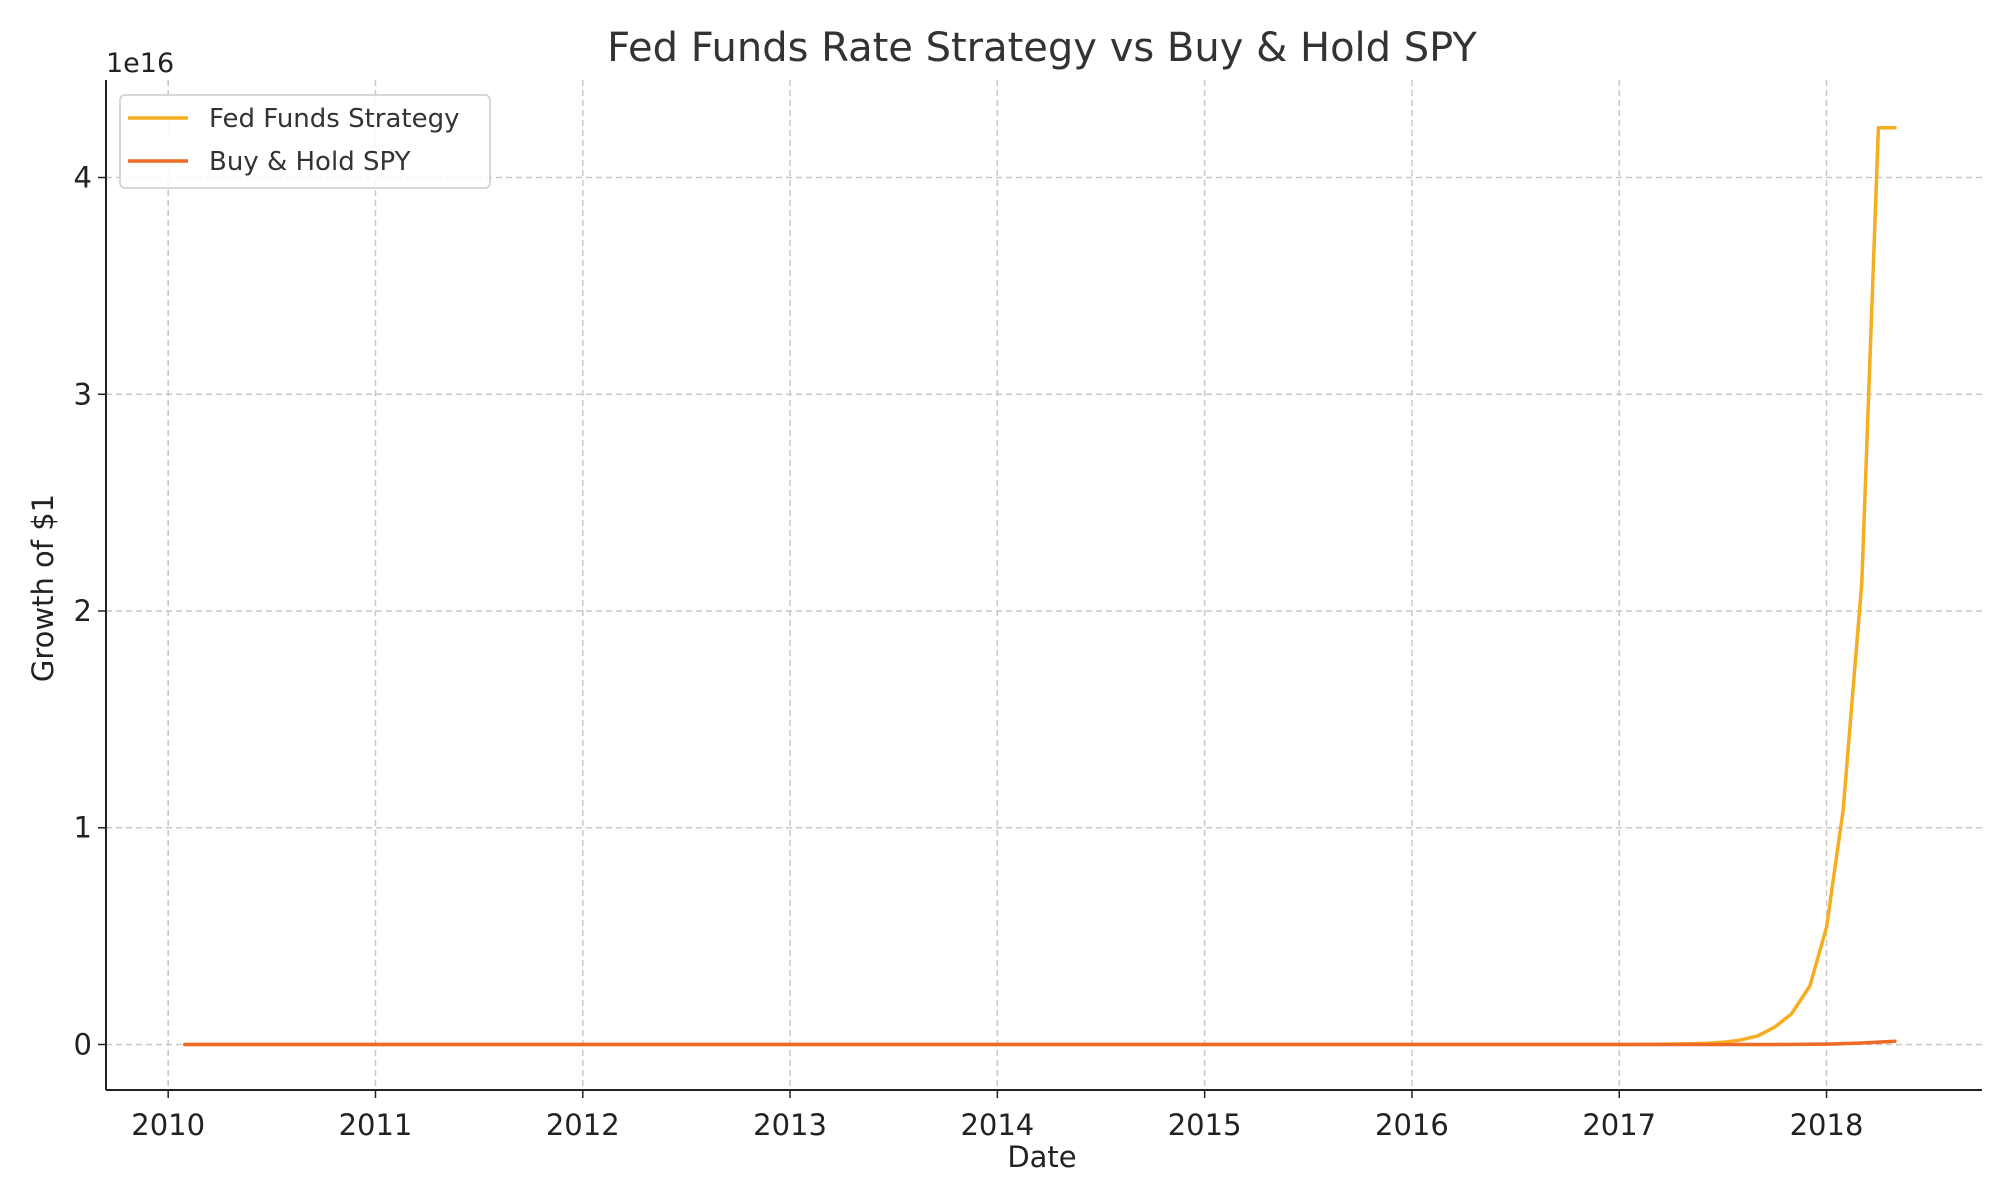 Image resolution: width=2000 pixels, height=1204 pixels. Describe the element at coordinates (790, 1125) in the screenshot. I see `x-tick-label: 2013` at that location.